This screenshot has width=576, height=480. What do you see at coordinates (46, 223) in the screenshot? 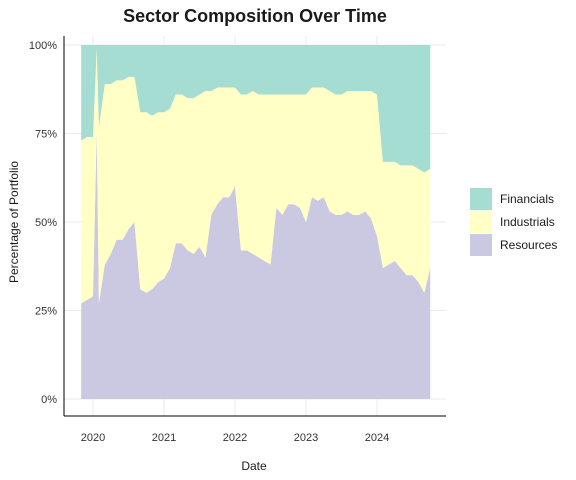
I see `y-tick-label: 50%` at bounding box center [46, 223].